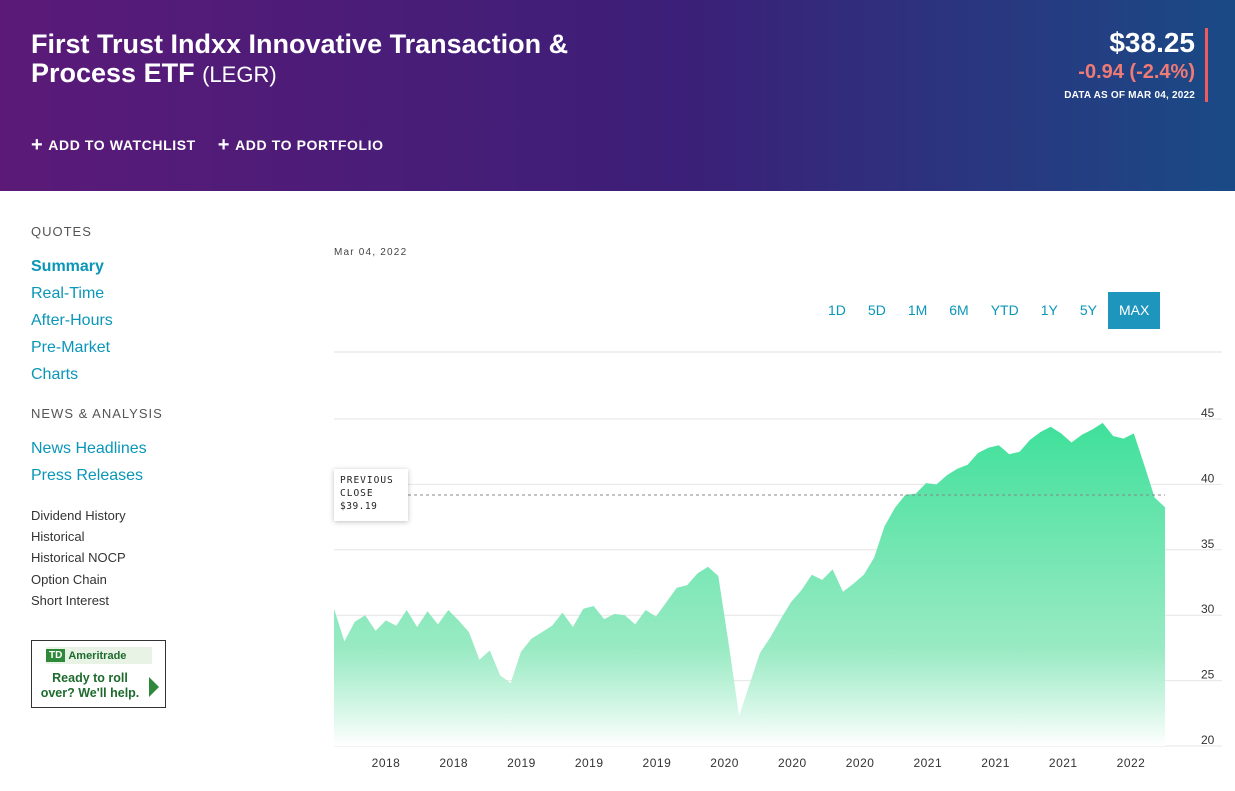 This screenshot has width=1235, height=791. What do you see at coordinates (67, 266) in the screenshot?
I see `nav-summary: Summary` at bounding box center [67, 266].